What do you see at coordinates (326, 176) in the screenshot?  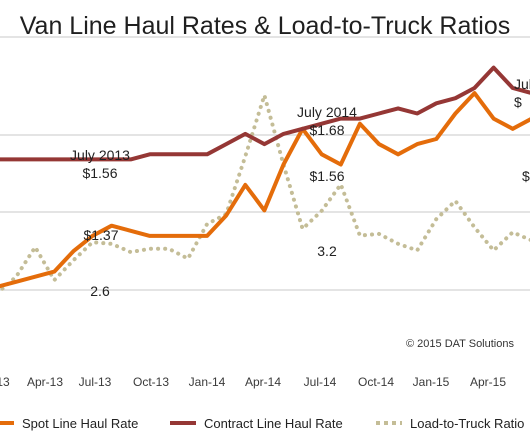 I see `annotation-label: $1.56` at bounding box center [326, 176].